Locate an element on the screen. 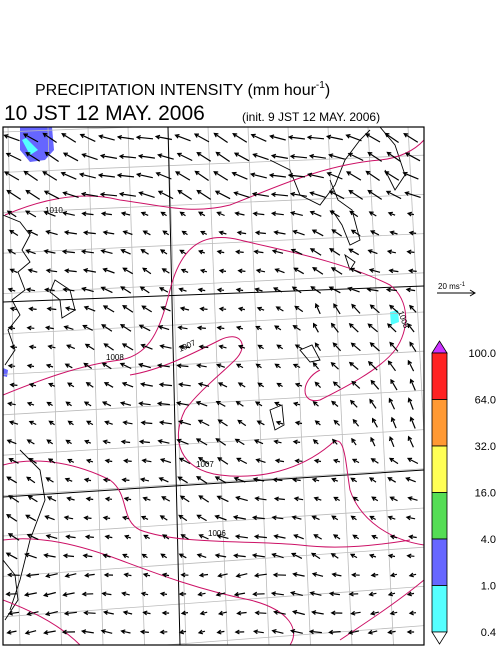 The image size is (500, 655). grid-line is located at coordinates (213, 522).